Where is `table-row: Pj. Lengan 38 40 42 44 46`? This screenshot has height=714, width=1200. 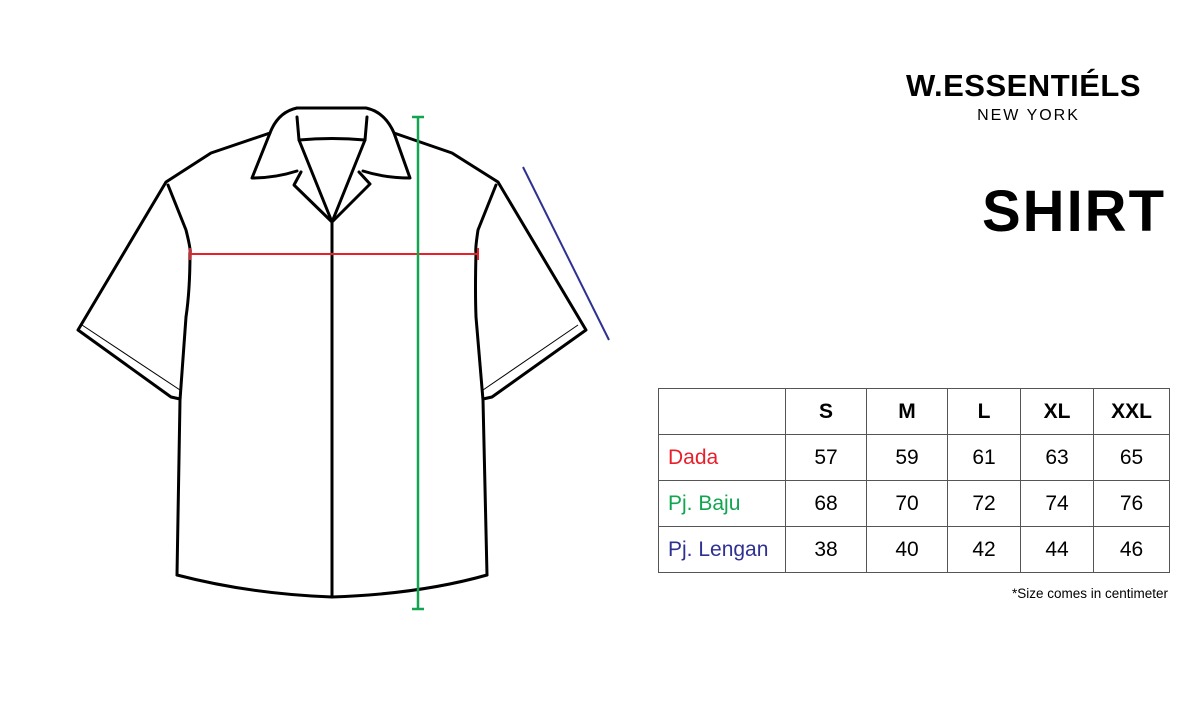 table-row: Pj. Lengan 38 40 42 44 46 is located at coordinates (914, 549).